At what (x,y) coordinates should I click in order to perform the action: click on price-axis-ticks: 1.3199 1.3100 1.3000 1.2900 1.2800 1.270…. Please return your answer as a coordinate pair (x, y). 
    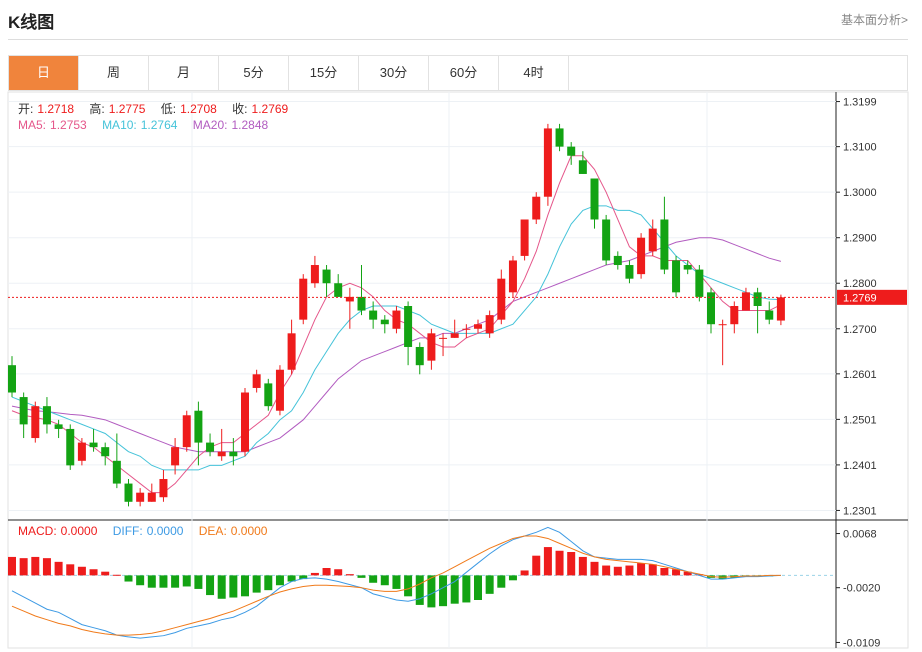
    Looking at the image, I should click on (860, 307).